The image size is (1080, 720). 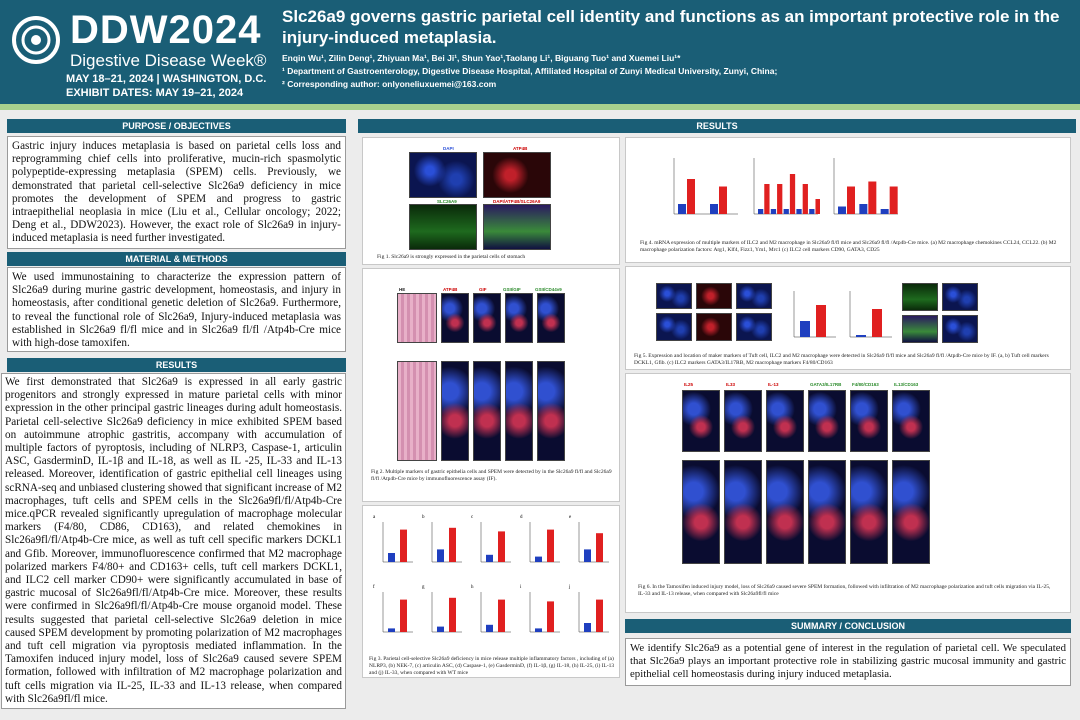 I want to click on fig5-image-a1, so click(x=674, y=296).